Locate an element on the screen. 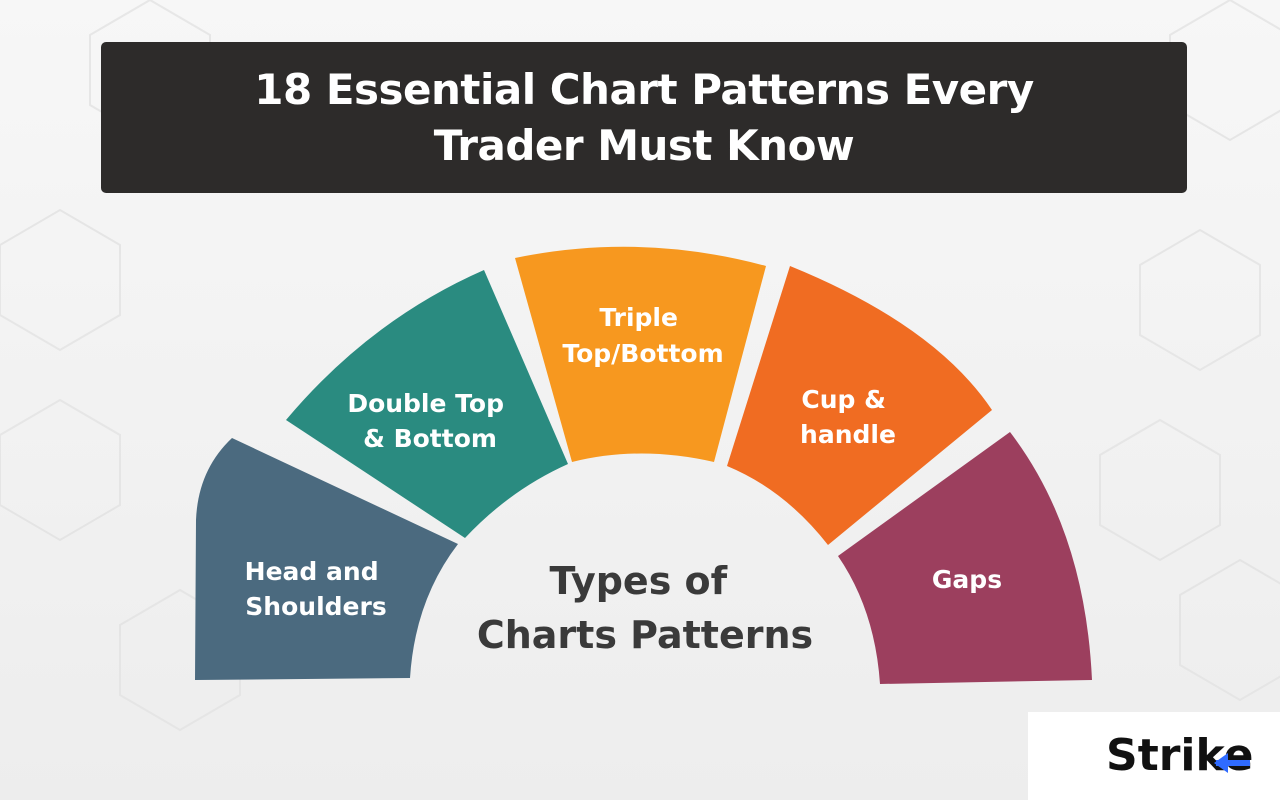 Image resolution: width=1280 pixels, height=800 pixels. segment-triple-top-bottom is located at coordinates (640, 354).